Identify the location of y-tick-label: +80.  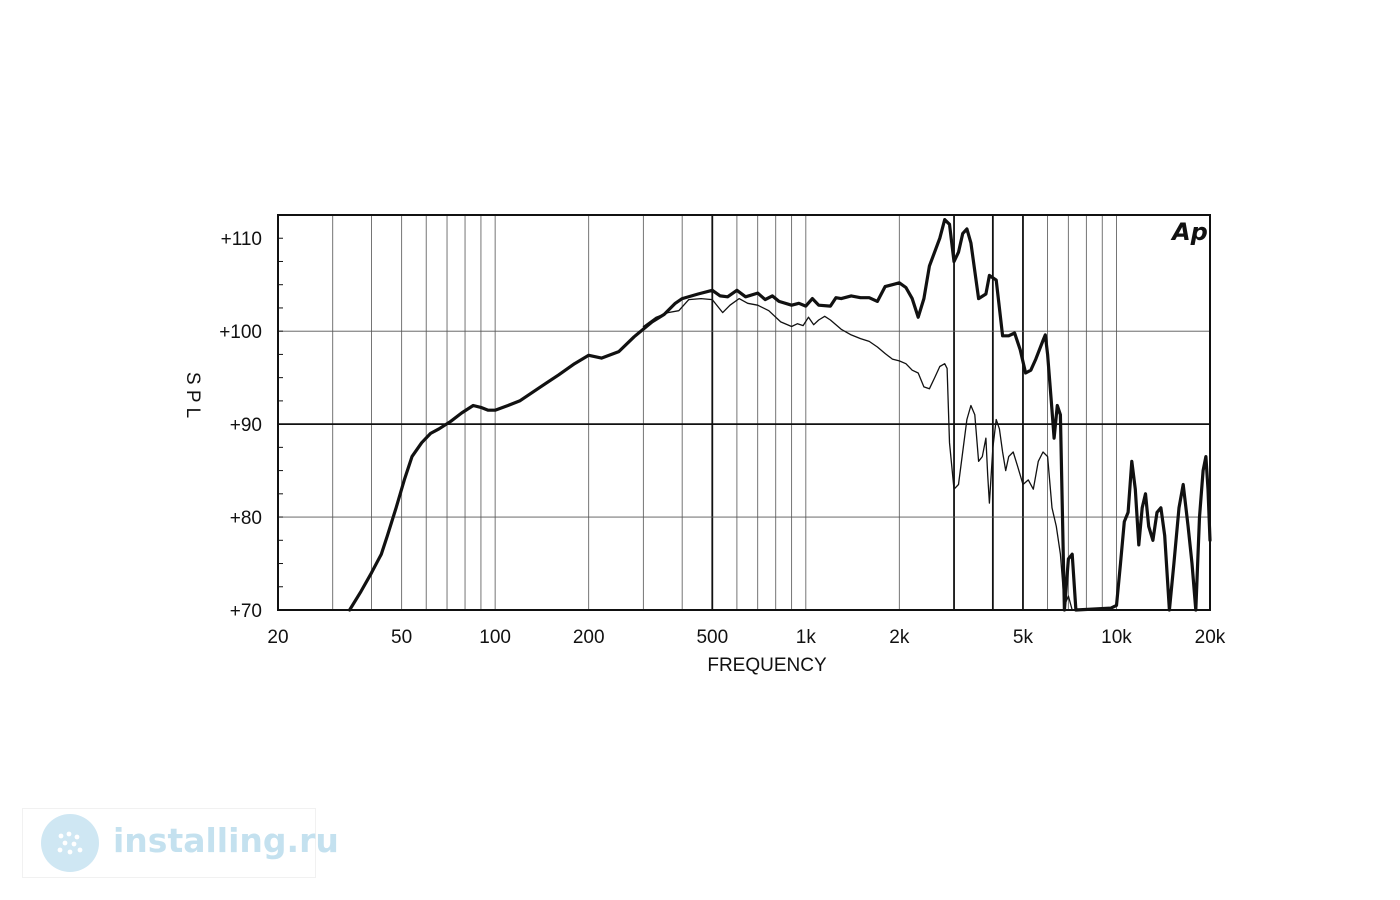
(246, 518).